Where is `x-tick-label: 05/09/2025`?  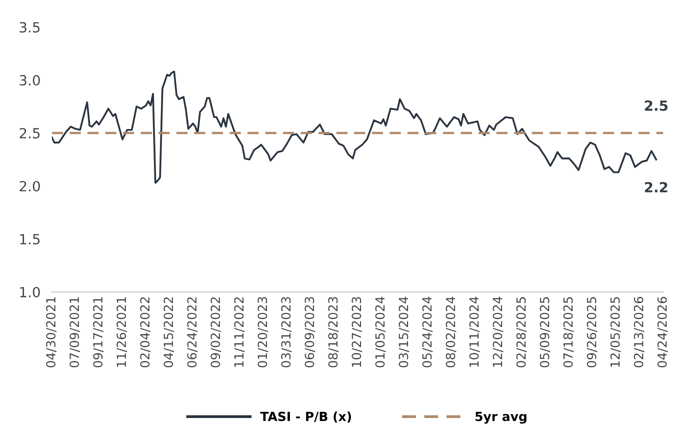 x-tick-label: 05/09/2025 is located at coordinates (545, 332).